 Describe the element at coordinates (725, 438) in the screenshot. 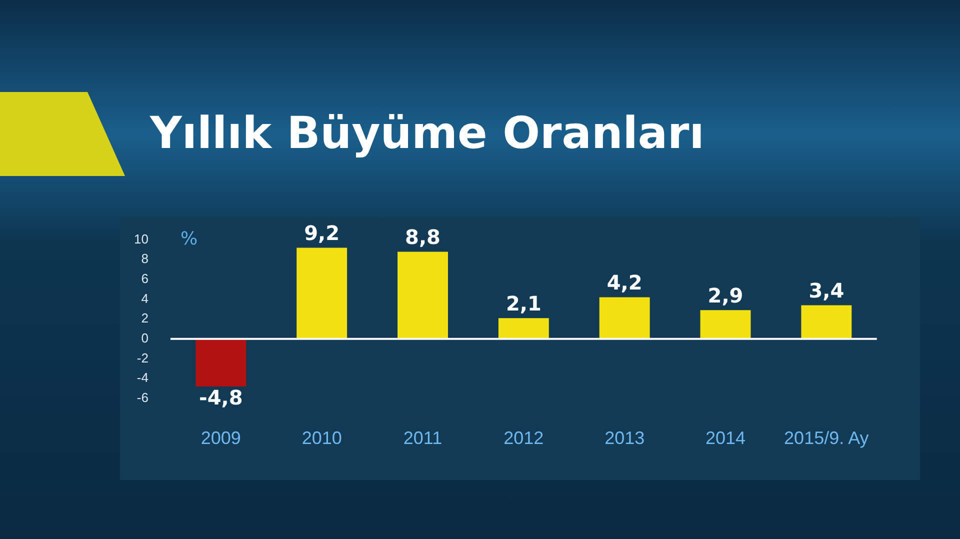

I see `x-tick-label: 2014` at that location.